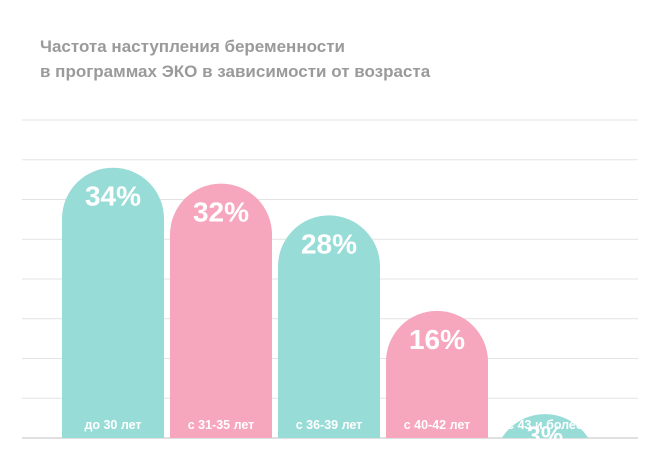 This screenshot has width=660, height=466. What do you see at coordinates (113, 196) in the screenshot?
I see `bar-value-label: 34%` at bounding box center [113, 196].